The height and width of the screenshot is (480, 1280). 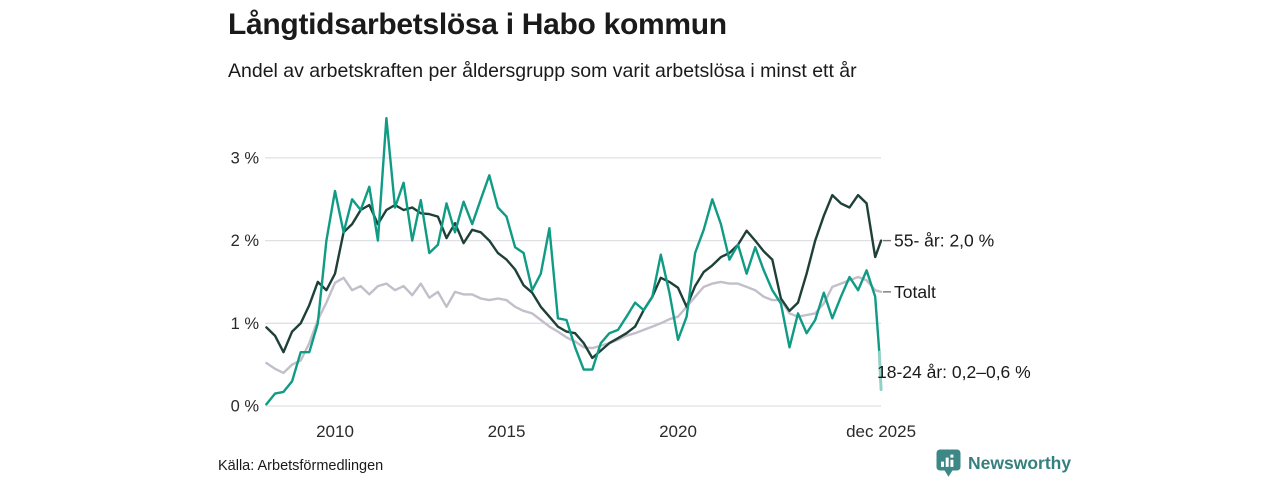 What do you see at coordinates (245, 407) in the screenshot?
I see `y-tick-label: 0 %` at bounding box center [245, 407].